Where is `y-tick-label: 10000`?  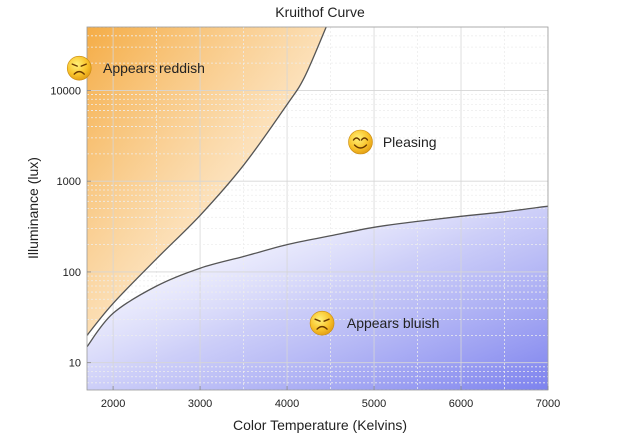
y-tick-label: 10000 is located at coordinates (65, 91).